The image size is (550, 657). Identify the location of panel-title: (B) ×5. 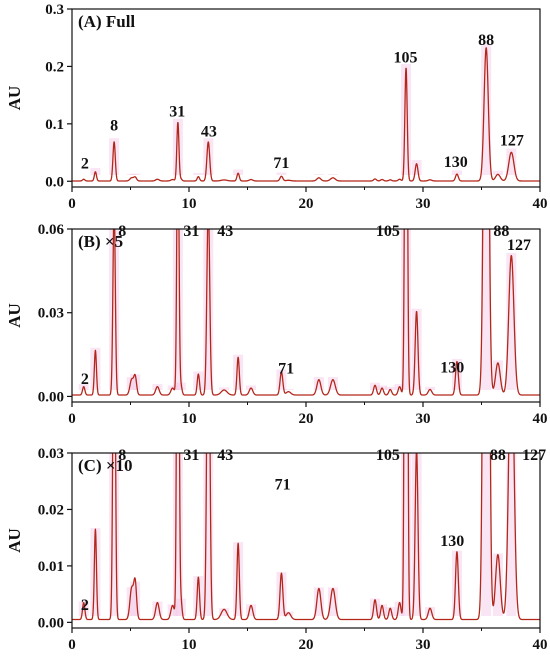
(100, 241).